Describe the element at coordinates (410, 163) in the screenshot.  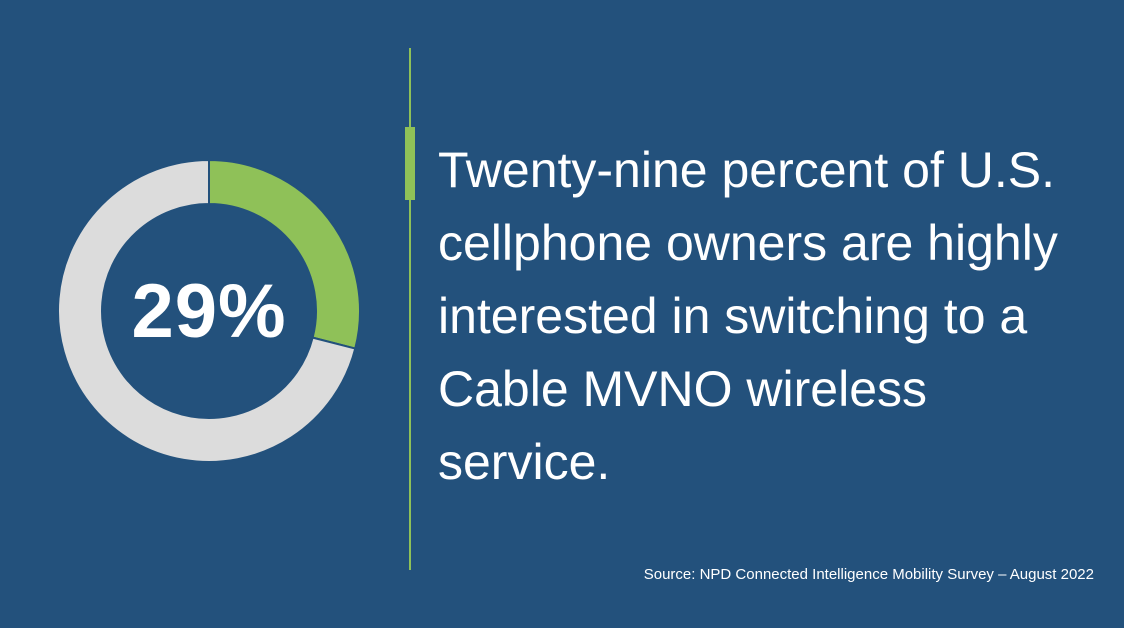
I see `accent-bar` at that location.